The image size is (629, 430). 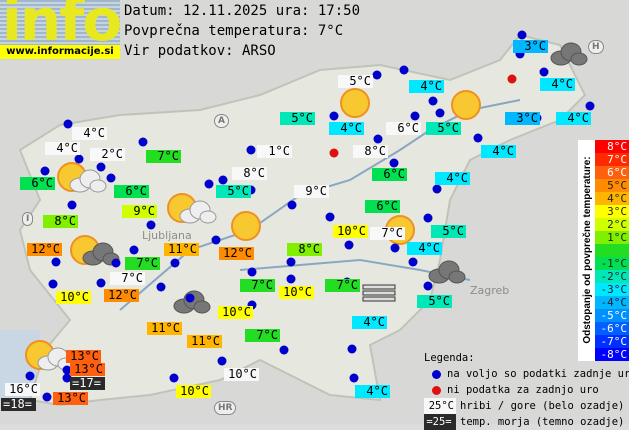 I want to click on station-temperature: 16°C, so click(x=22, y=389).